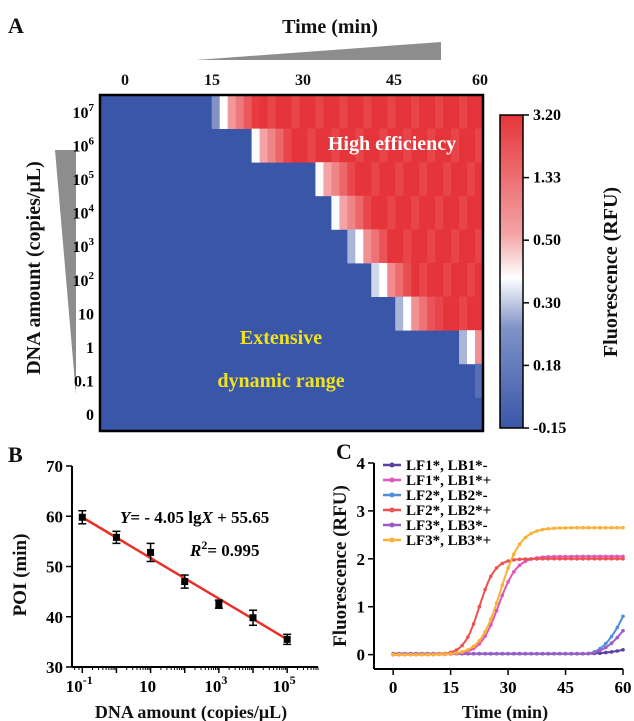 This screenshot has width=634, height=721. I want to click on colorbar-tick-label: 3.20, so click(547, 115).